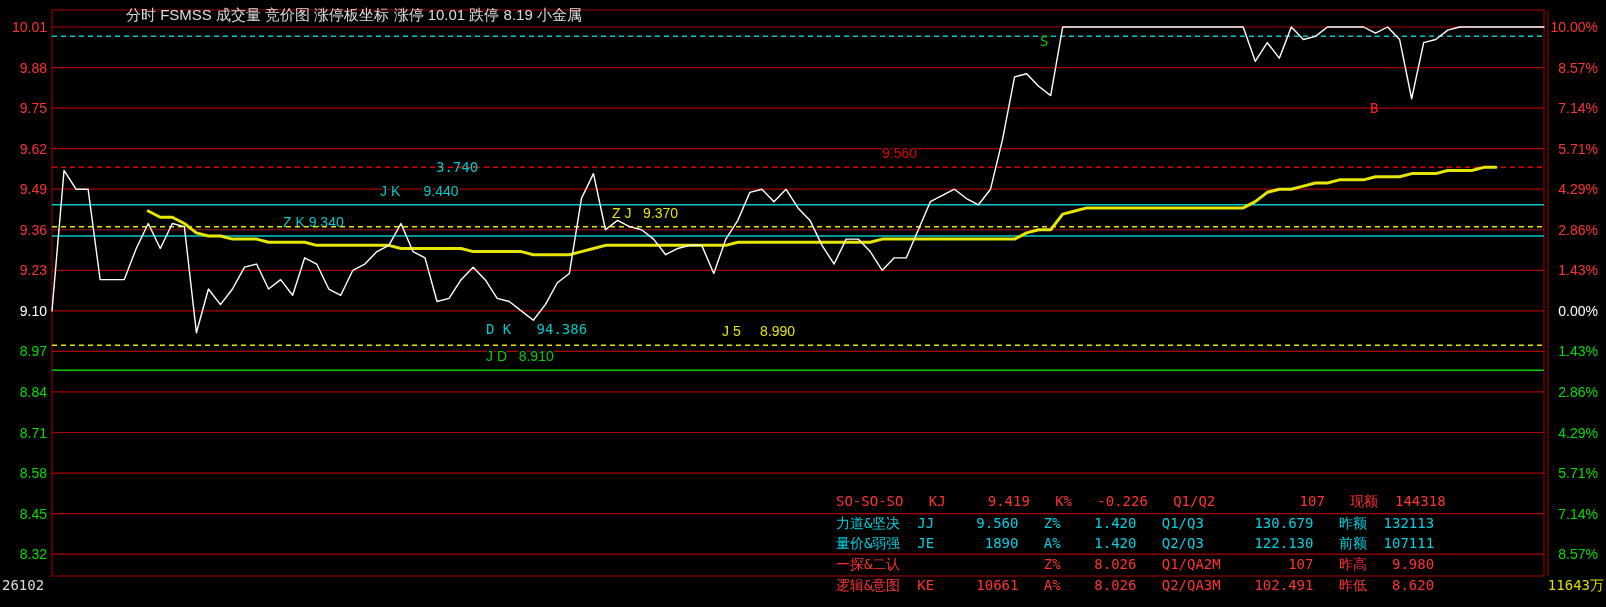 The height and width of the screenshot is (607, 1606). What do you see at coordinates (1044, 41) in the screenshot?
I see `annotation: S` at bounding box center [1044, 41].